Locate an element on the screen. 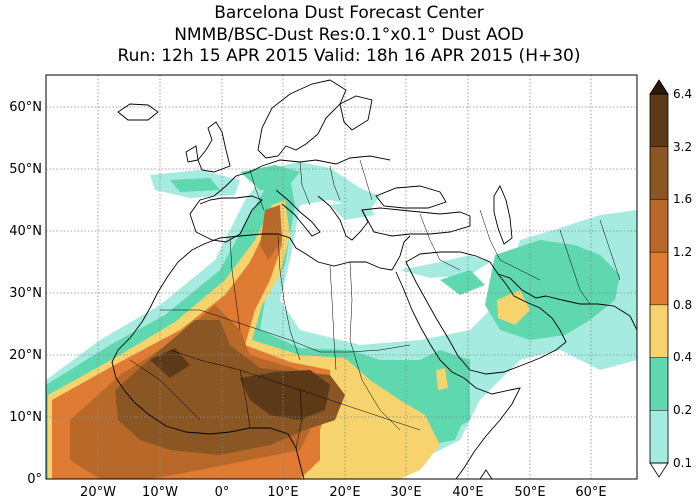  lat-label-60n: 60°N is located at coordinates (25, 107).